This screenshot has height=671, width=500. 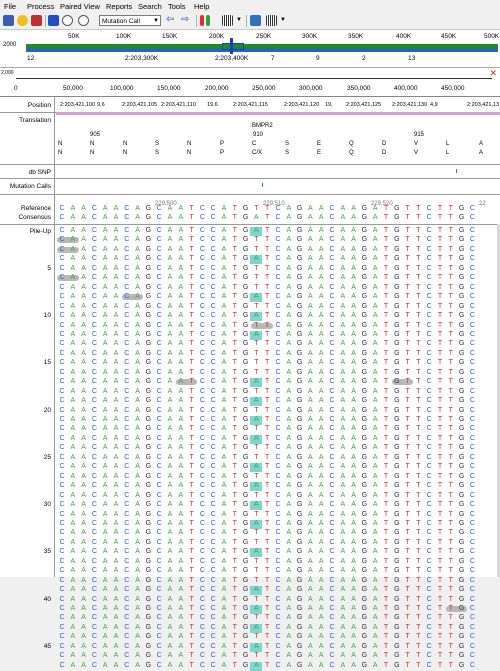 What do you see at coordinates (8, 20) in the screenshot?
I see `save-icon` at bounding box center [8, 20].